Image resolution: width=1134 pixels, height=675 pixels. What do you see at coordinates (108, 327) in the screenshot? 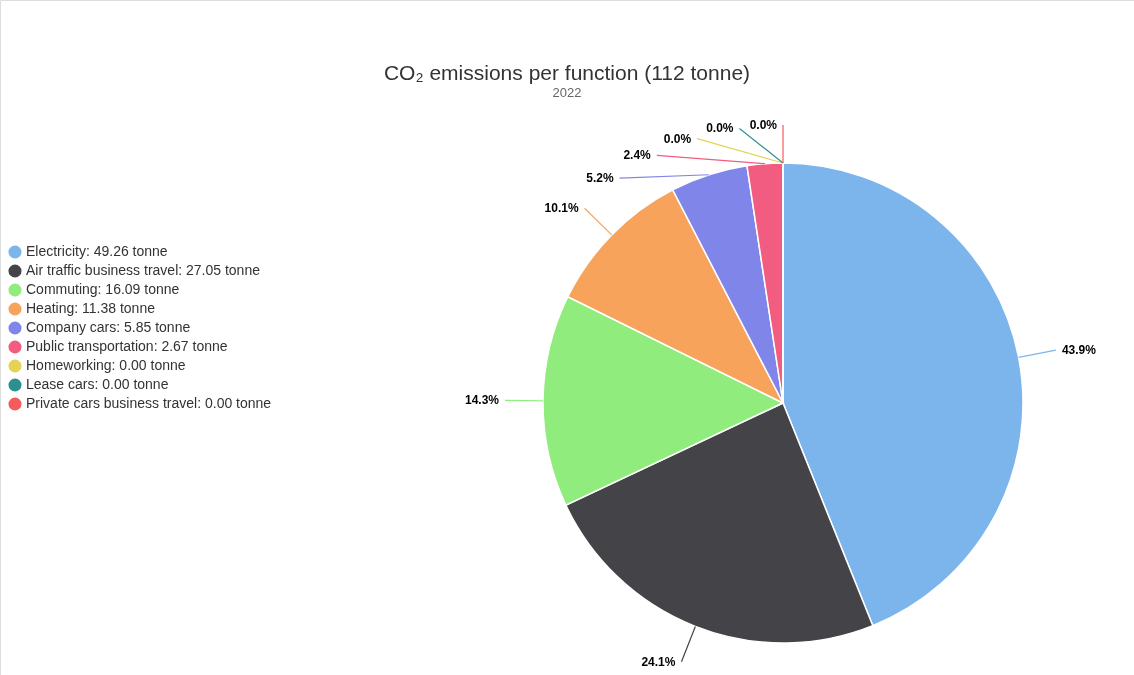
I see `legend-label: Company cars: 5.85 tonne` at bounding box center [108, 327].